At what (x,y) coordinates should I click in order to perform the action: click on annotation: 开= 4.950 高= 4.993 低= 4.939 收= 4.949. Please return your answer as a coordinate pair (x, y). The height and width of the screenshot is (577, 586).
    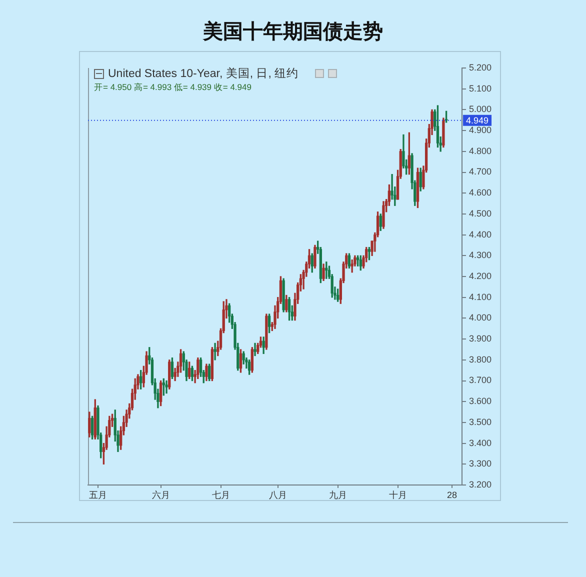
    Looking at the image, I should click on (173, 88).